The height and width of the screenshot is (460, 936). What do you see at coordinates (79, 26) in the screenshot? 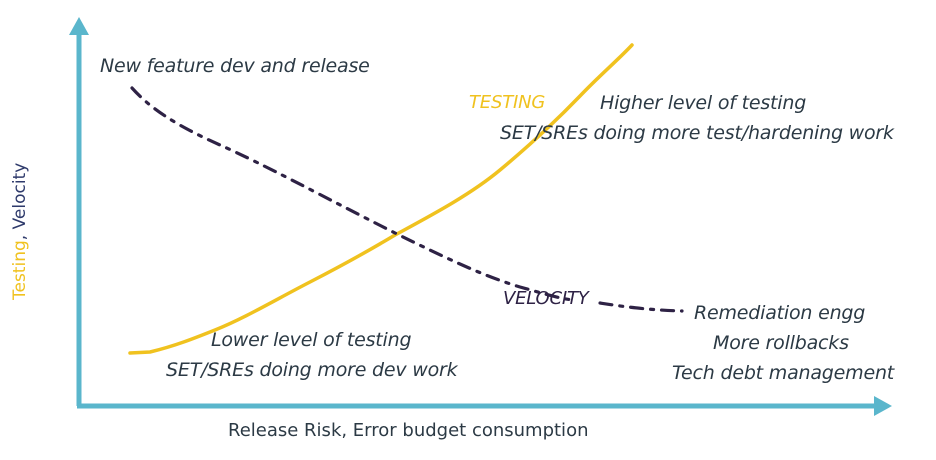
I see `y-axis-arrow-icon` at bounding box center [79, 26].